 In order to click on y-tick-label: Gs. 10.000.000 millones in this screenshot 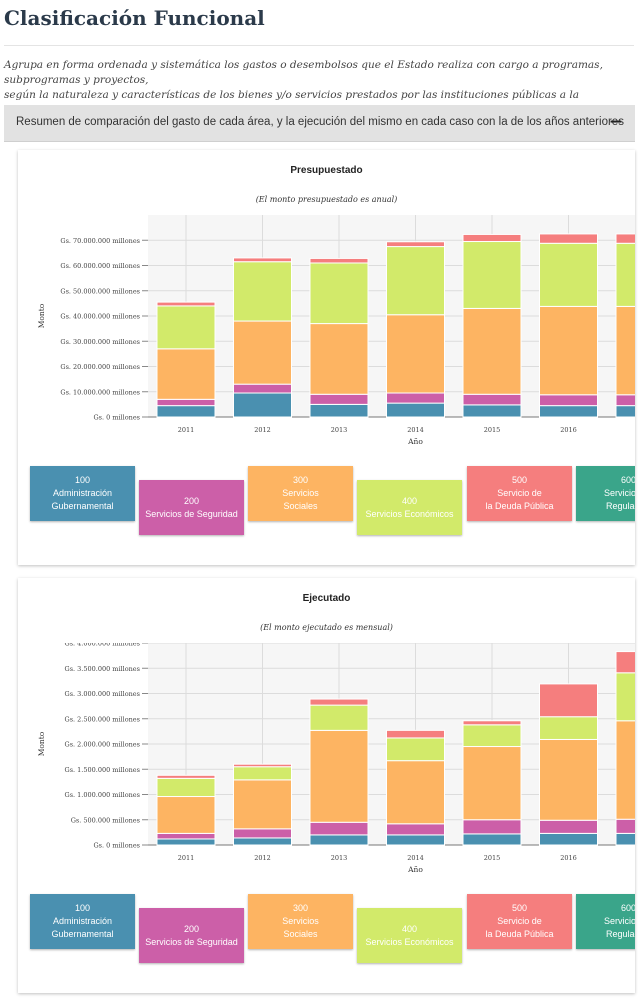, I will do `click(100, 392)`.